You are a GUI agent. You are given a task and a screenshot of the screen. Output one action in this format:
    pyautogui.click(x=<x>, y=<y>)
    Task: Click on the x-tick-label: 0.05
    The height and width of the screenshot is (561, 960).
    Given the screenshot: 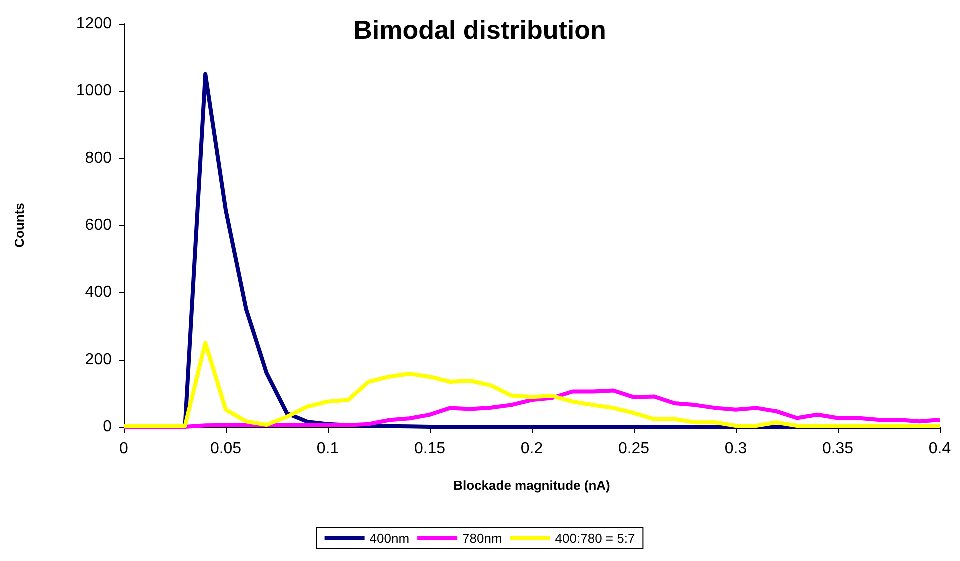 What is the action you would take?
    pyautogui.click(x=226, y=449)
    